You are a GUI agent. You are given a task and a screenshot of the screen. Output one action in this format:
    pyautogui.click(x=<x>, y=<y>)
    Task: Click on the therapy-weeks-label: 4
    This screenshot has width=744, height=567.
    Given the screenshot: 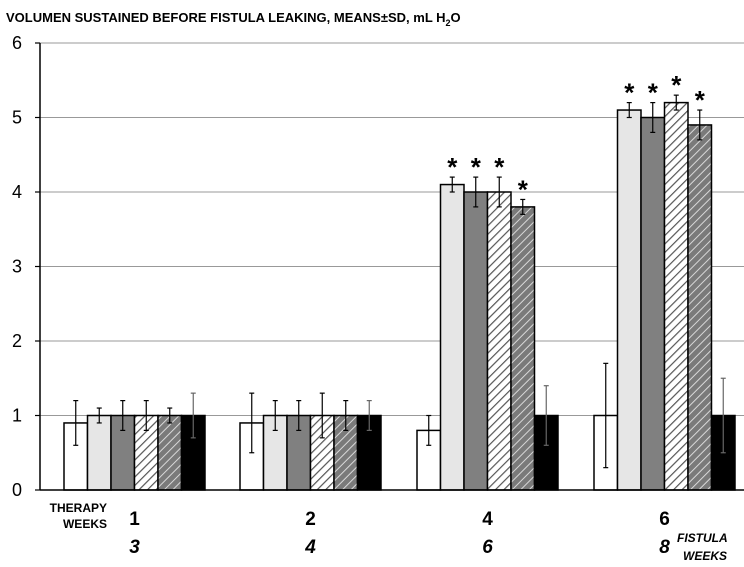 What is the action you would take?
    pyautogui.click(x=487, y=519)
    